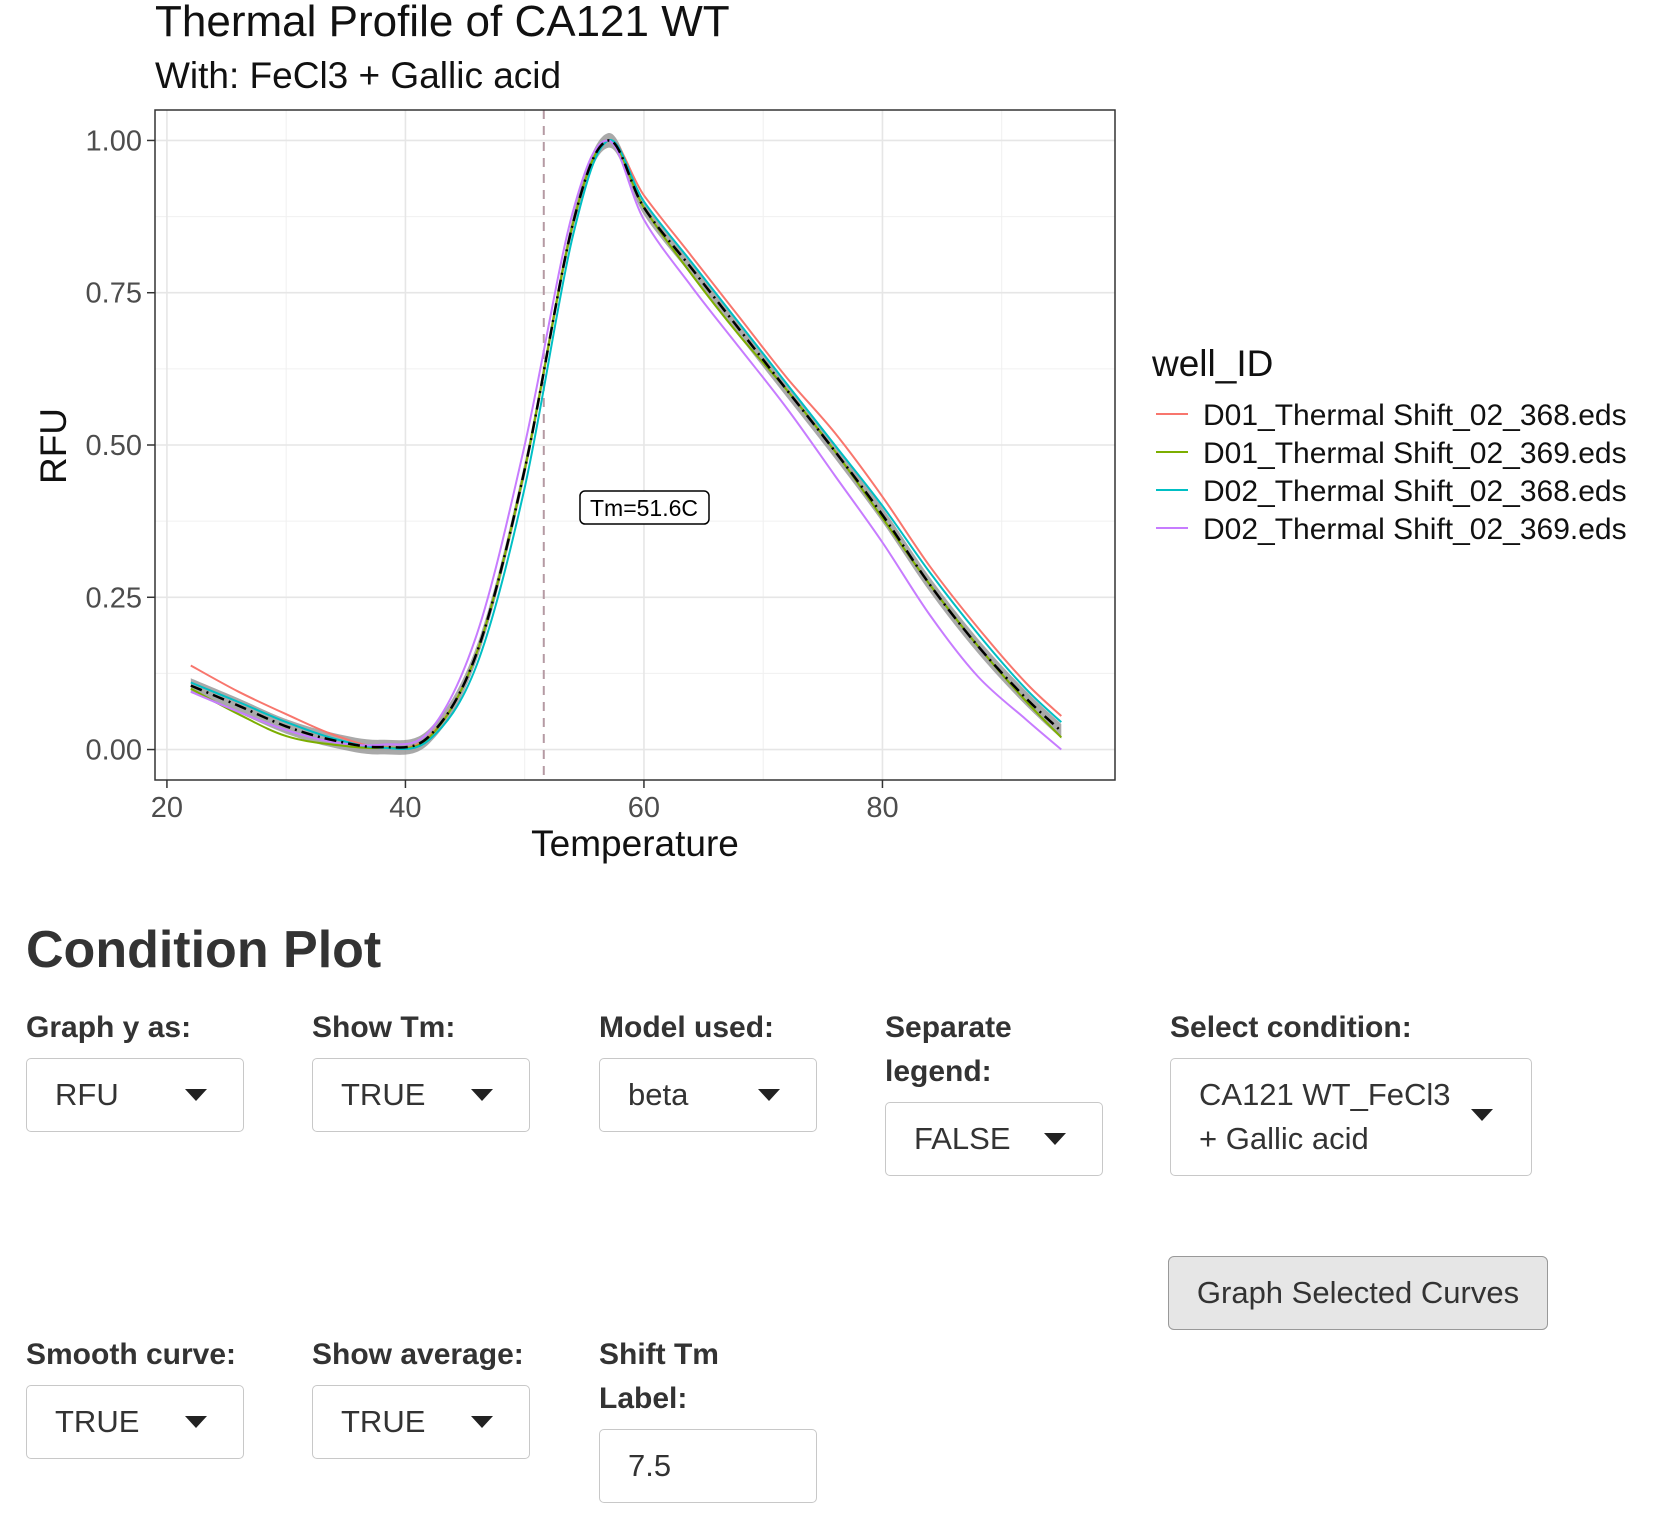 This screenshot has height=1526, width=1674. What do you see at coordinates (97, 1421) in the screenshot?
I see `smooth-curve-value: TRUE` at bounding box center [97, 1421].